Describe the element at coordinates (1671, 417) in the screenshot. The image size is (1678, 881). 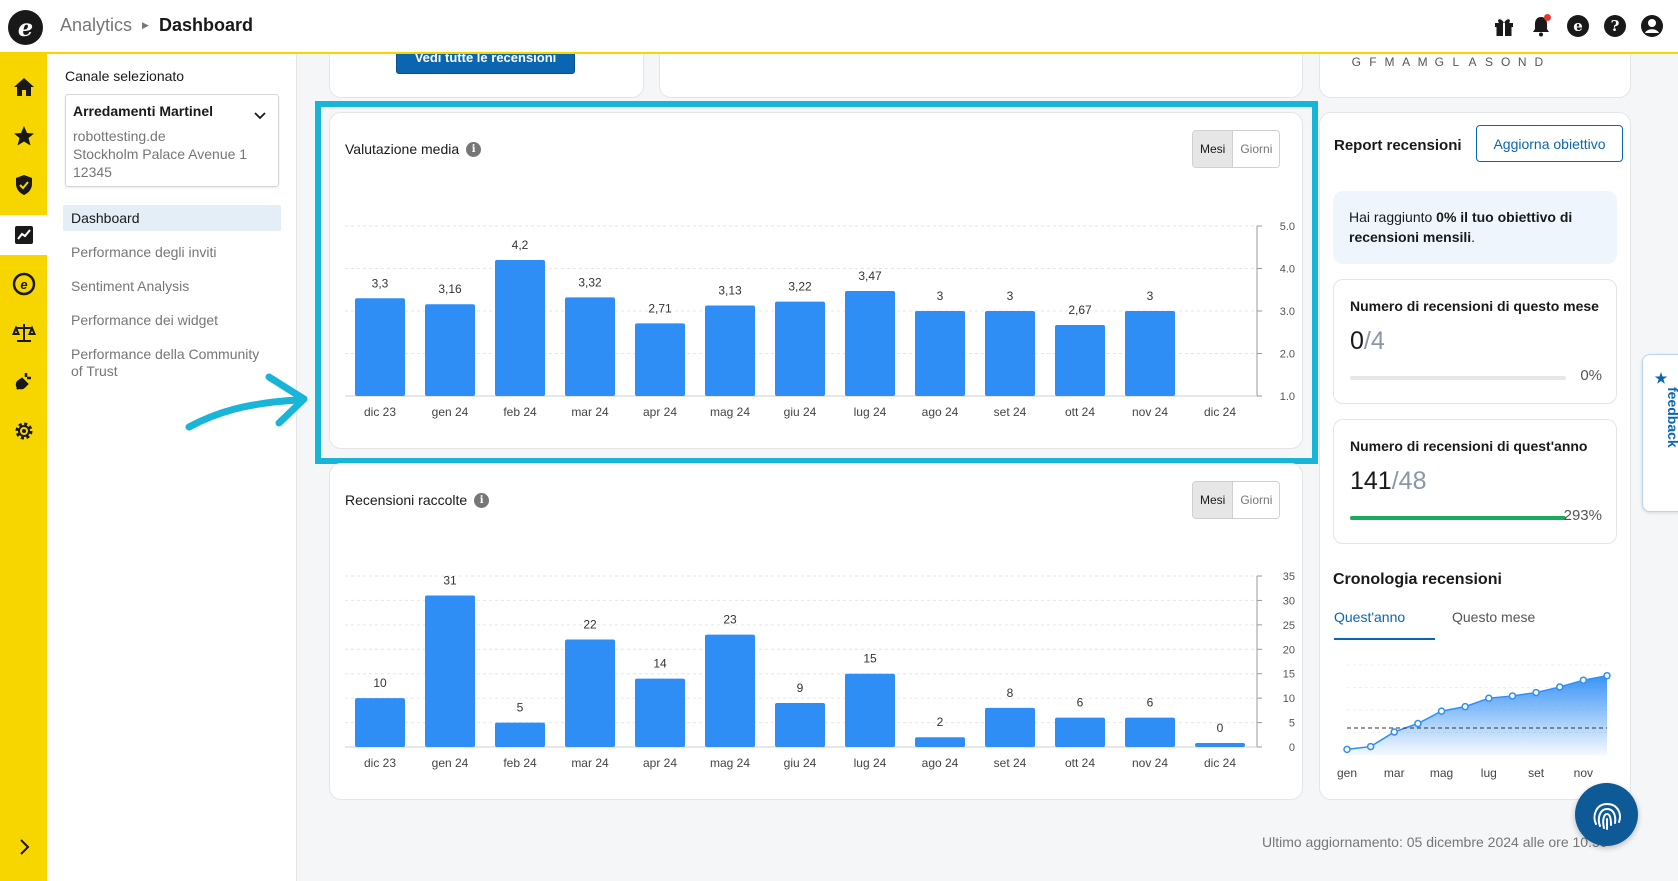
I see `feedback-text: Invia feedback` at that location.